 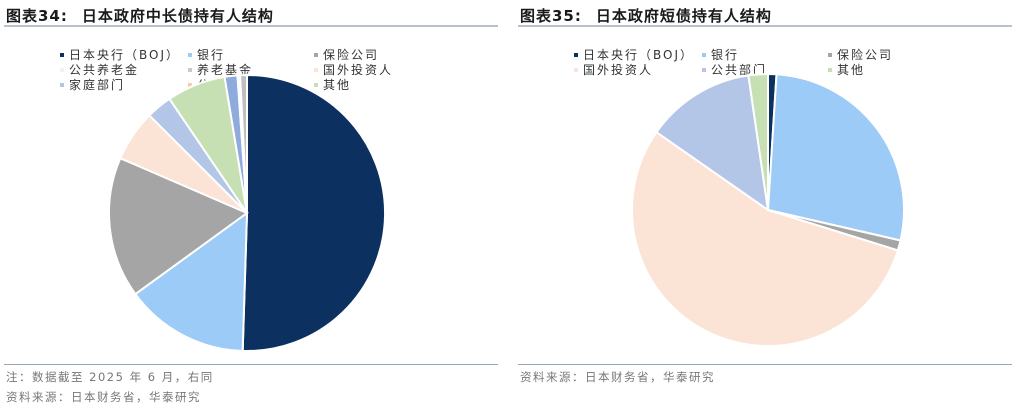 I want to click on chart-title-text: 日本政府中长债持有人结构, so click(x=177, y=16).